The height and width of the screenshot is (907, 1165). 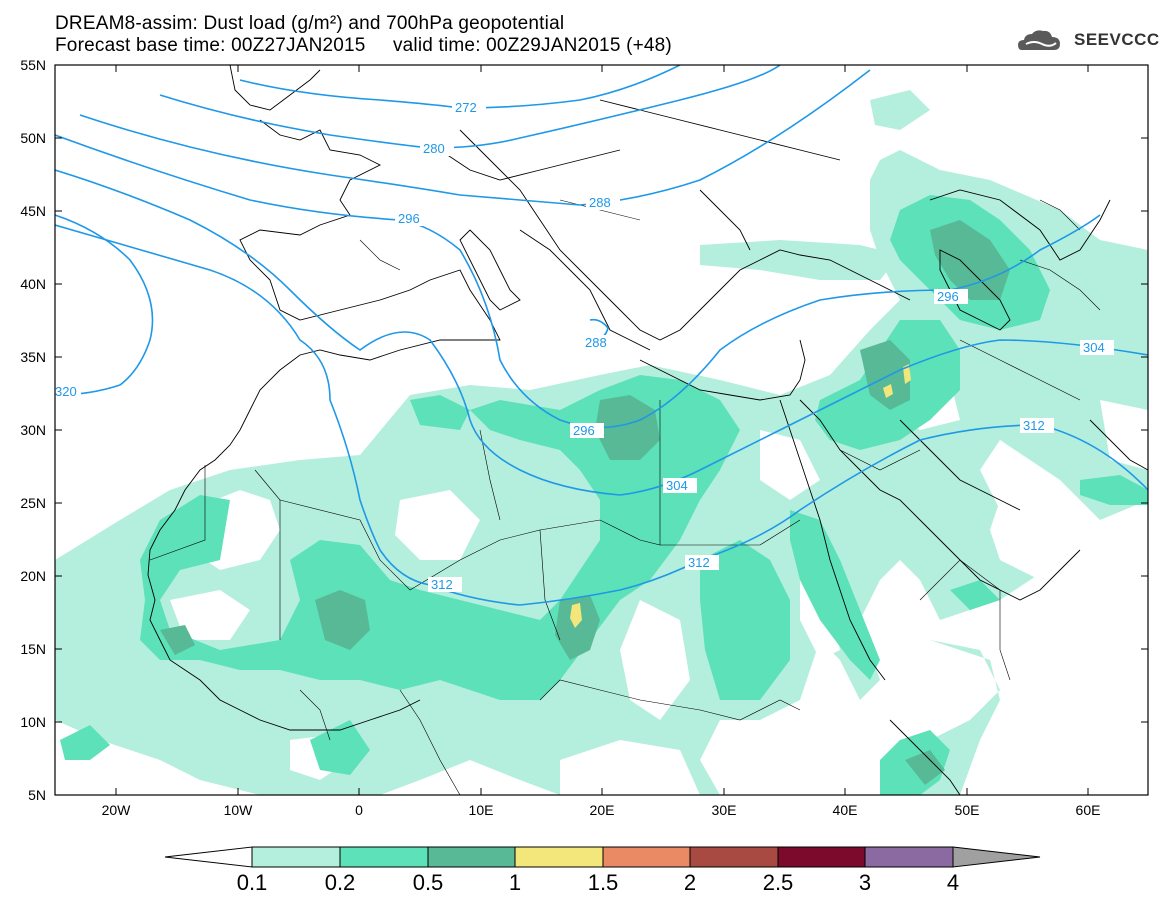 I want to click on contour-label: 272, so click(x=466, y=107).